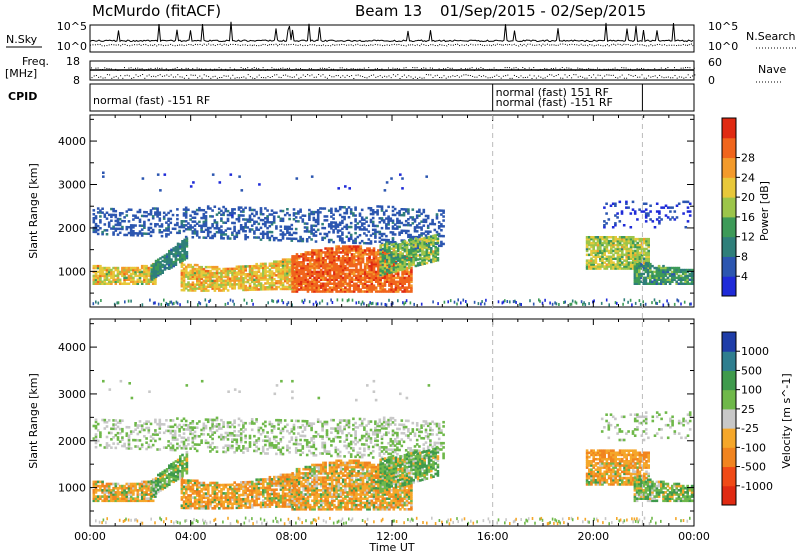 The width and height of the screenshot is (800, 558). Describe the element at coordinates (22, 96) in the screenshot. I see `cpid-label: CPID` at that location.